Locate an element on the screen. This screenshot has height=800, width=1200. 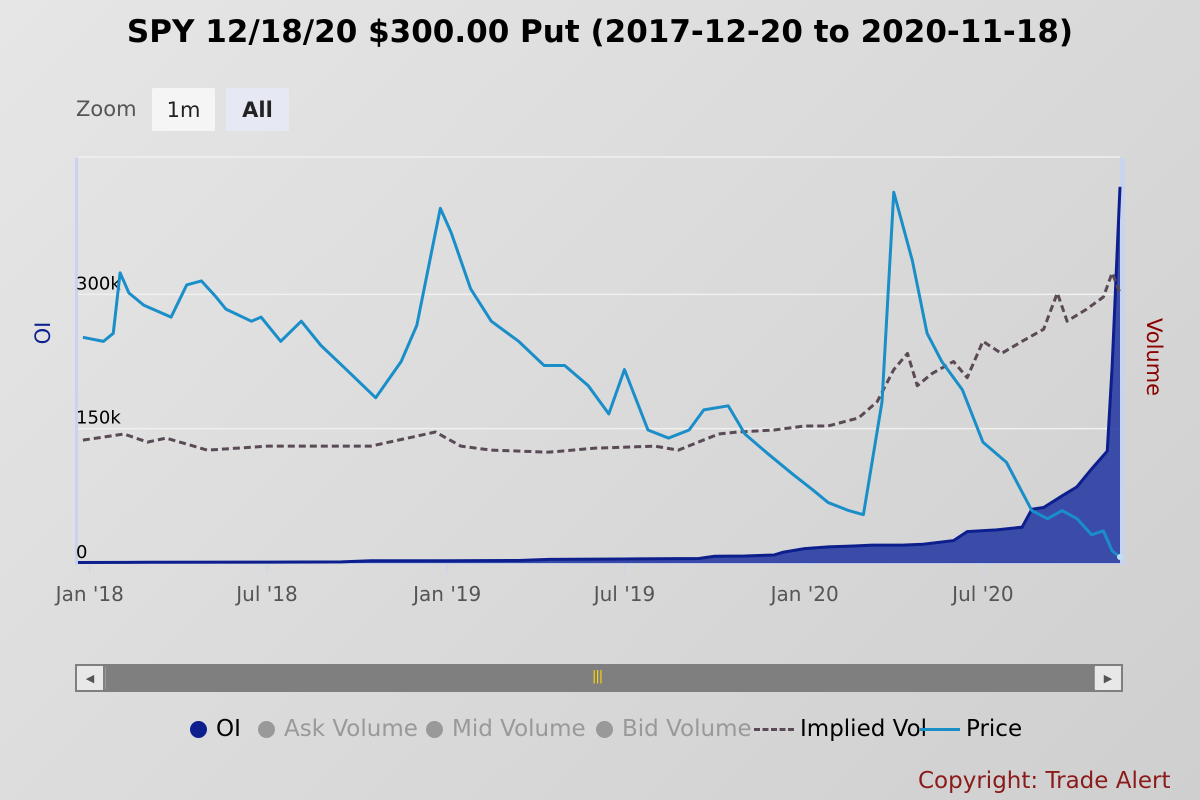
legend-label-bid-volume: Bid Volume is located at coordinates (687, 729).